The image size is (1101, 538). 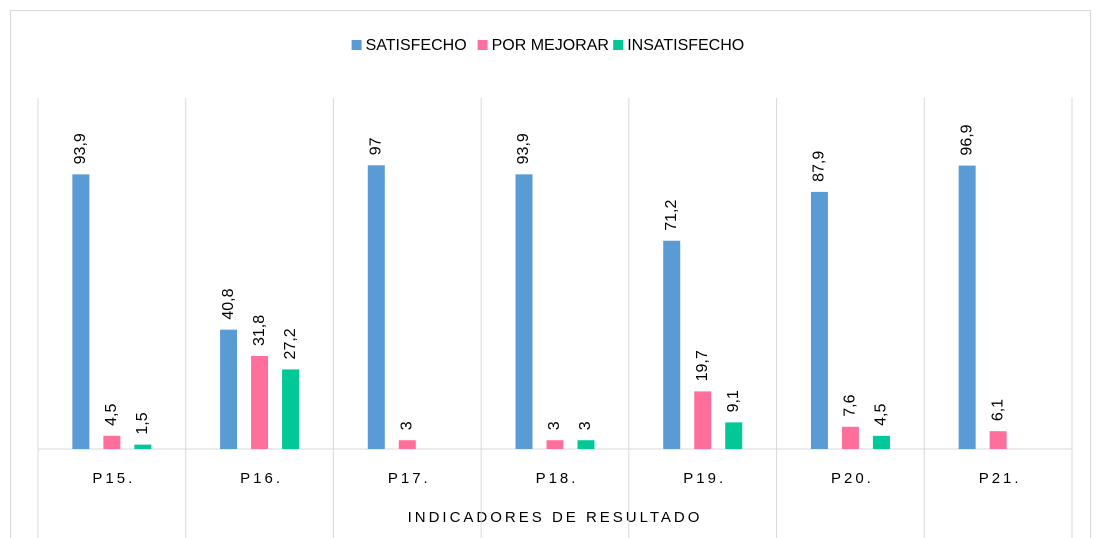 I want to click on data-label: 27,2, so click(x=290, y=343).